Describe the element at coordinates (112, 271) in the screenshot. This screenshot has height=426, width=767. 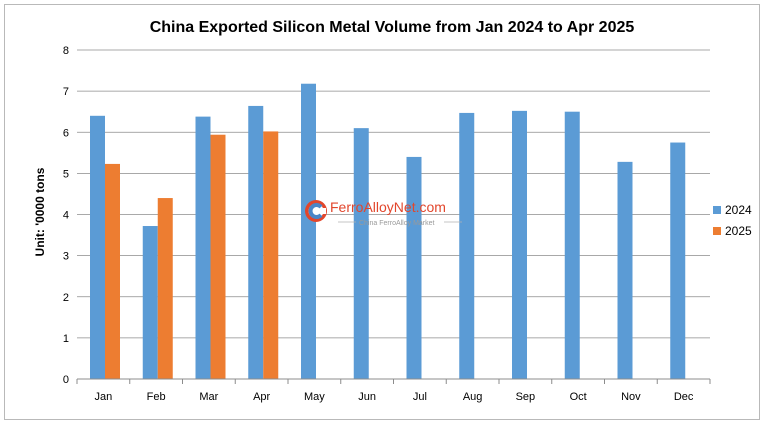
I see `bar-2025-jan` at that location.